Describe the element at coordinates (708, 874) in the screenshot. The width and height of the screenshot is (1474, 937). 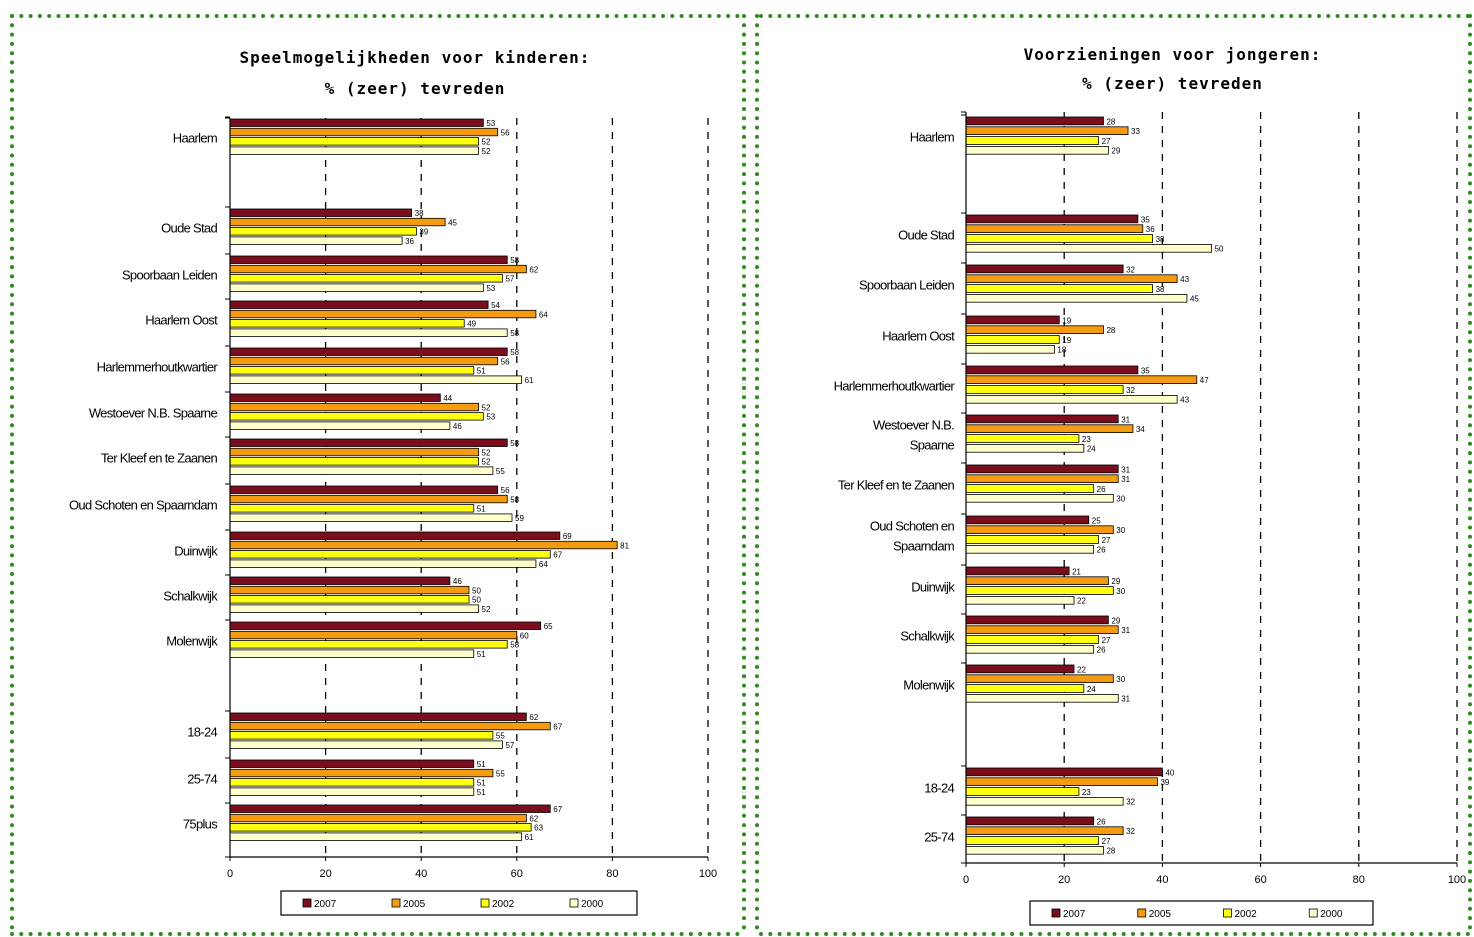
I see `x-tick-label: 100` at that location.